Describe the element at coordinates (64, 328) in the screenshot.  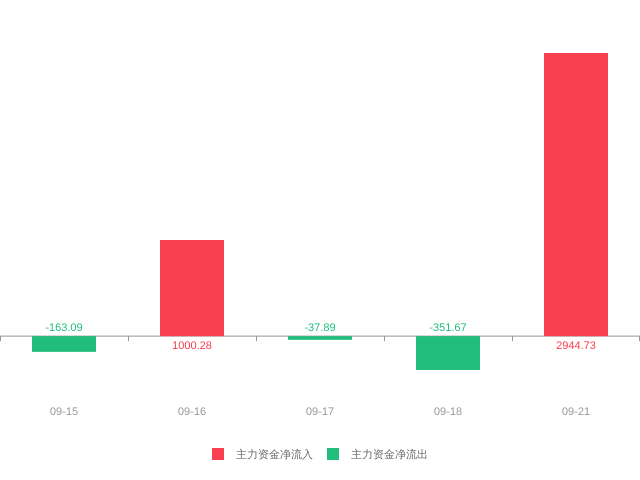
I see `data-label: -163.09` at that location.